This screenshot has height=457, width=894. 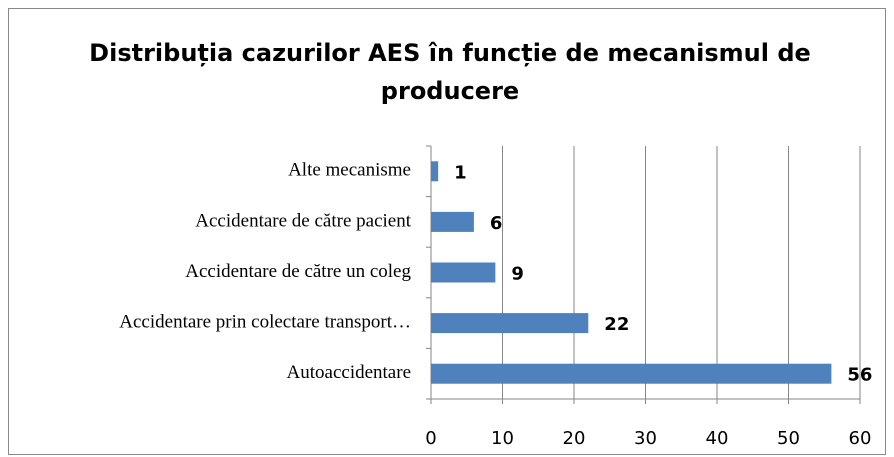 What do you see at coordinates (788, 438) in the screenshot?
I see `x-tick-label: 50` at bounding box center [788, 438].